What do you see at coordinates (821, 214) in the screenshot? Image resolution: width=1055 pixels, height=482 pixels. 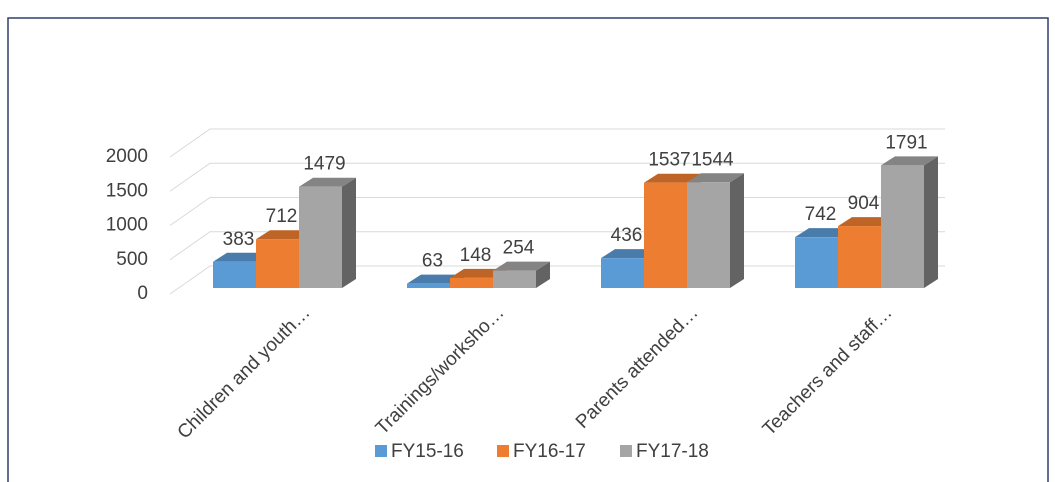 I see `data-label: 742` at bounding box center [821, 214].